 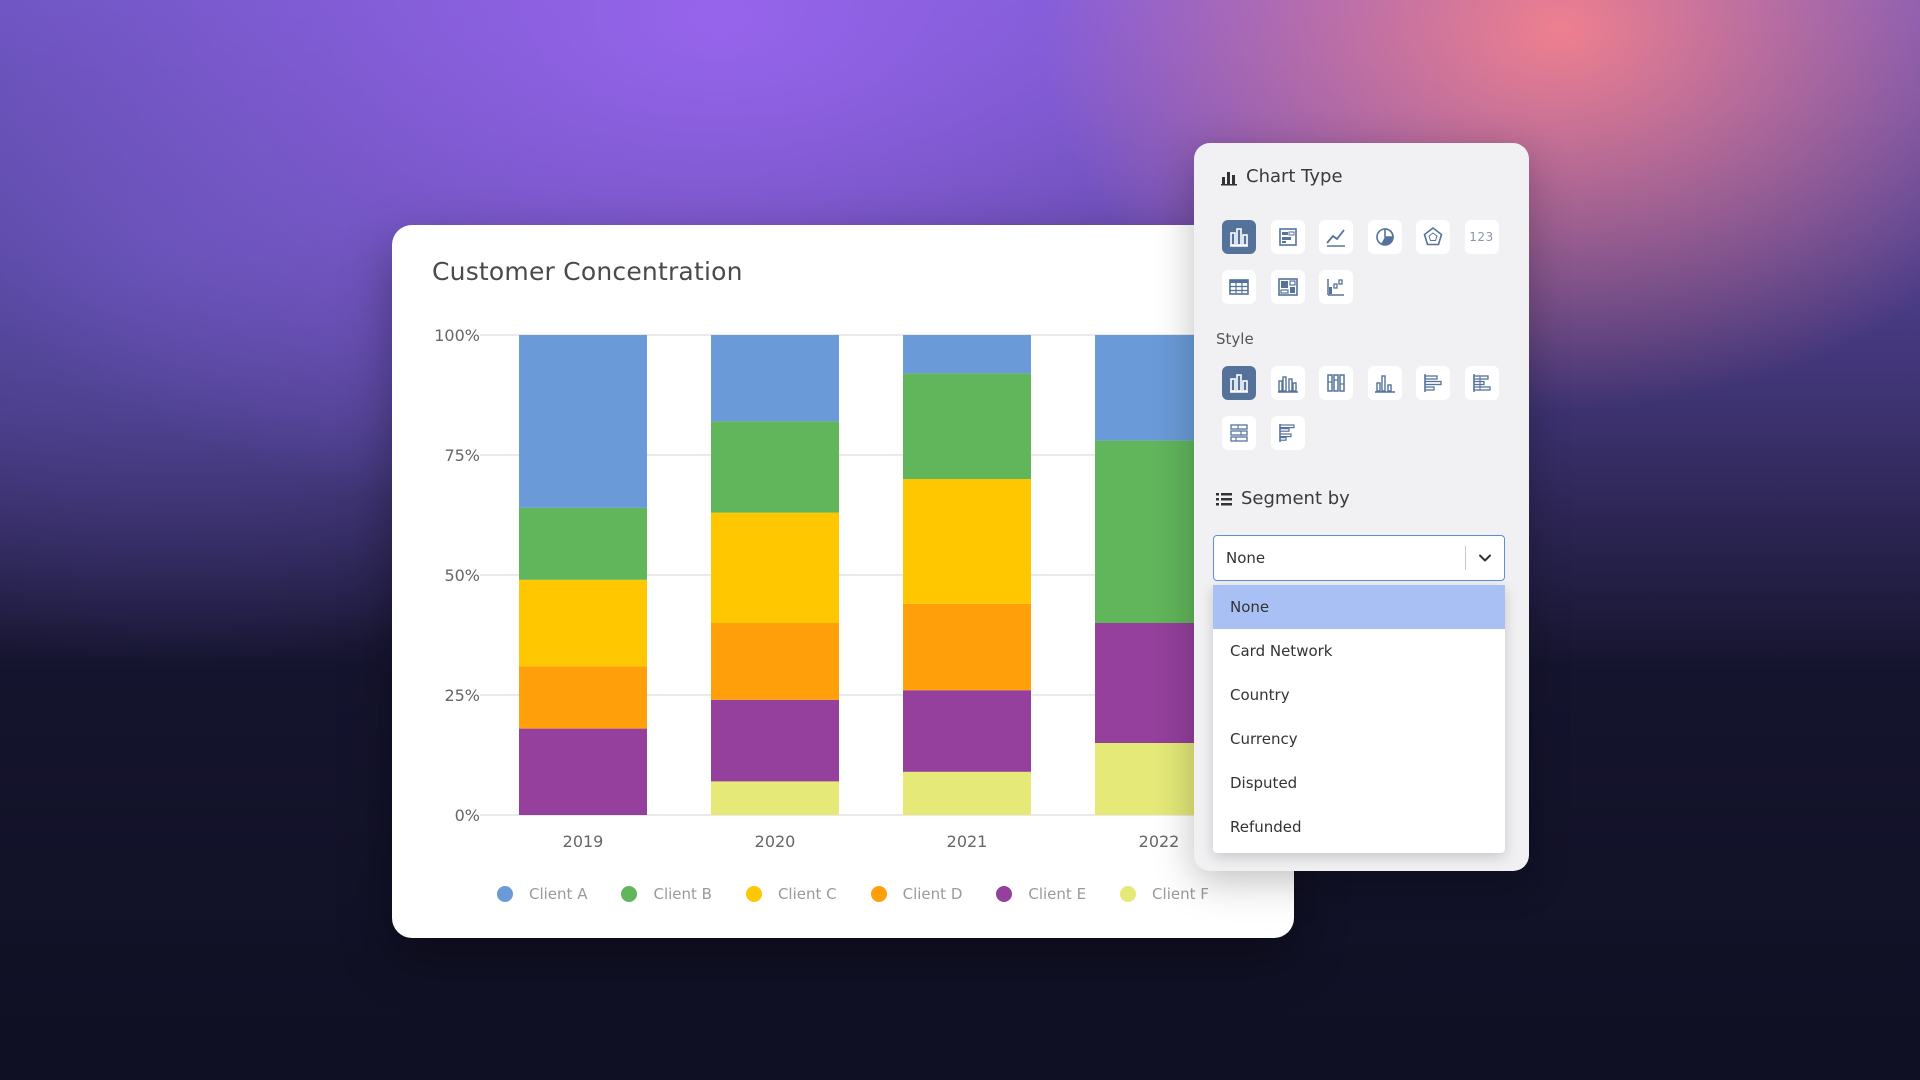 I want to click on number-icon: 123, so click(x=1481, y=237).